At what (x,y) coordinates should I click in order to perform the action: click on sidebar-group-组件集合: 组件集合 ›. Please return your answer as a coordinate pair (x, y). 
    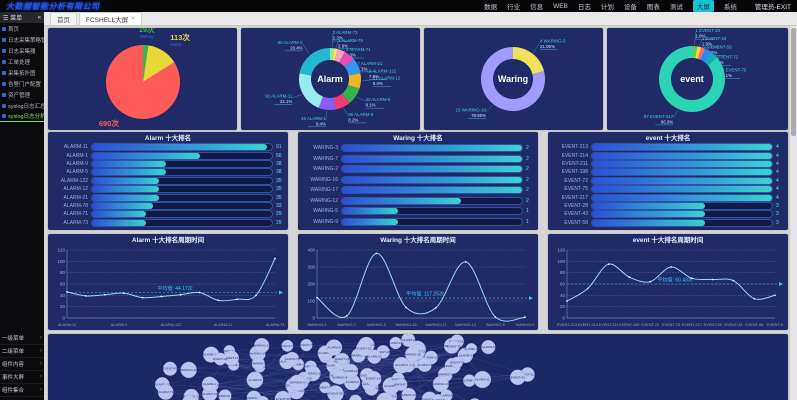
    Looking at the image, I should click on (22, 390).